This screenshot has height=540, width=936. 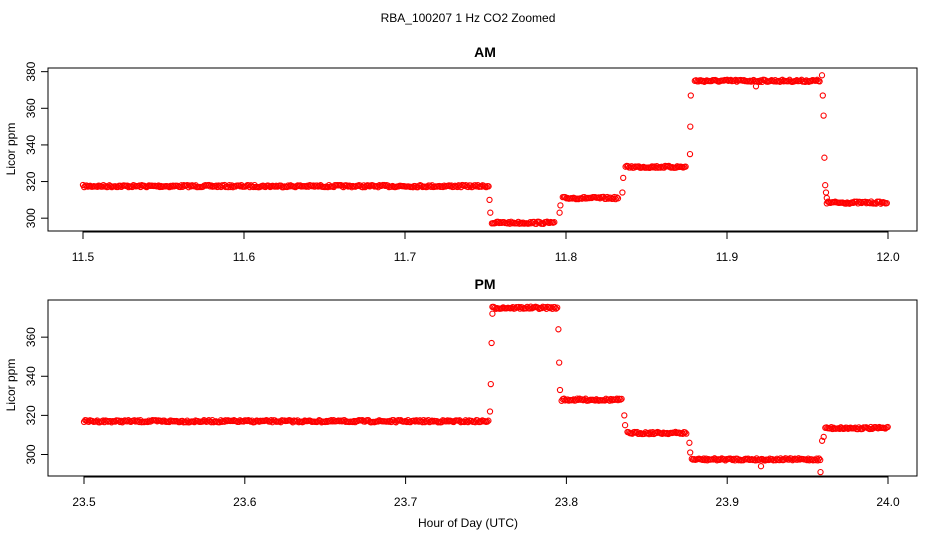 What do you see at coordinates (31, 71) in the screenshot?
I see `y-tick-label: 380` at bounding box center [31, 71].